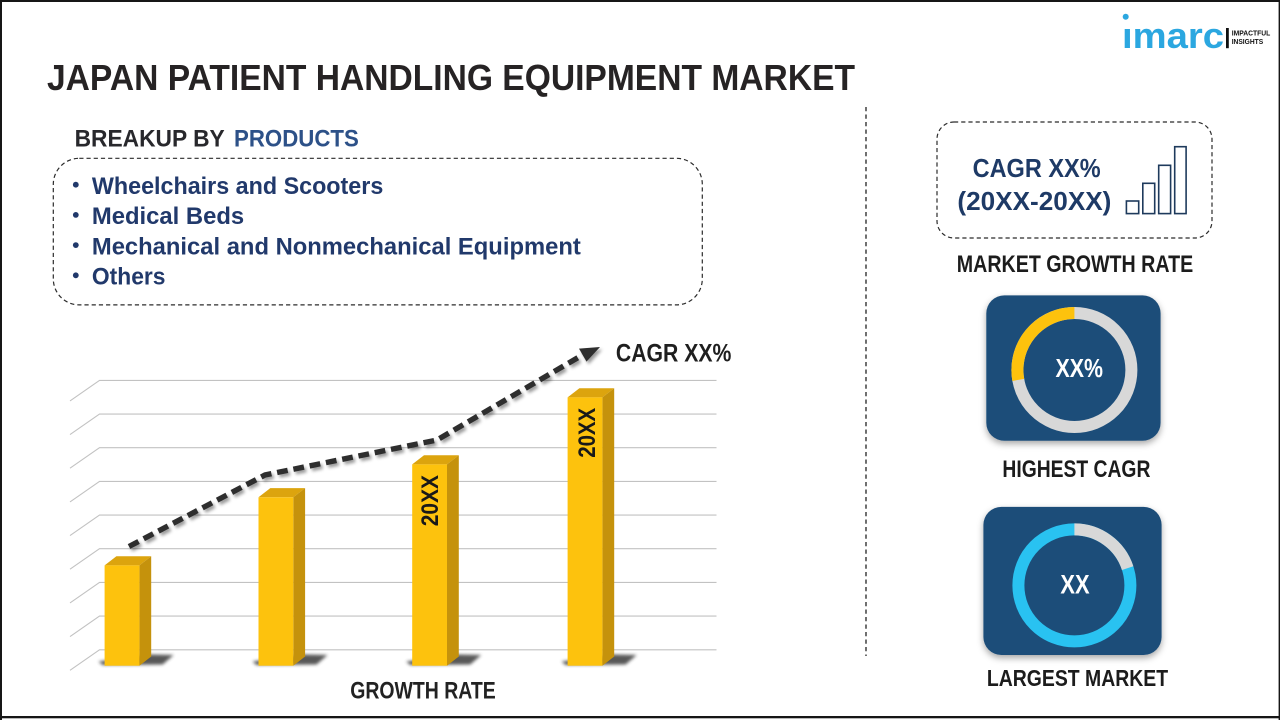 The image size is (1280, 720). What do you see at coordinates (1076, 469) in the screenshot?
I see `svg-text: HIGHEST CAGR` at bounding box center [1076, 469].